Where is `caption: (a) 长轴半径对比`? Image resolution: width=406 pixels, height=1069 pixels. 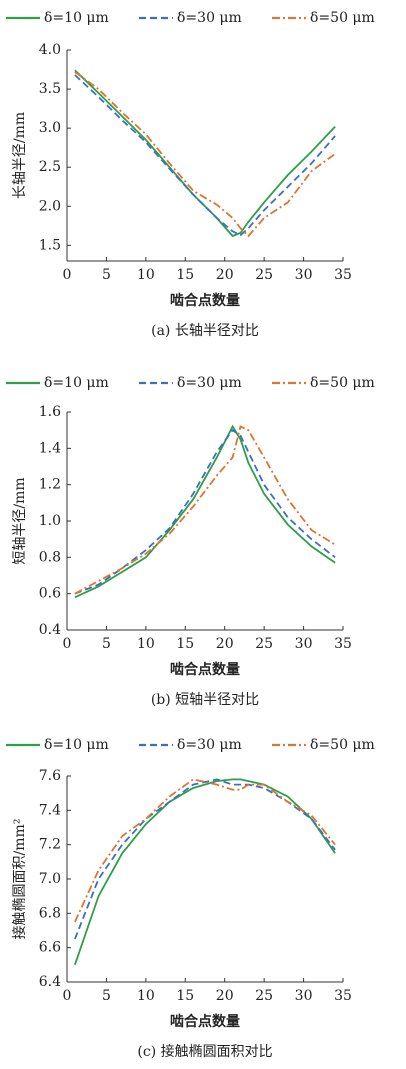 caption: (a) 长轴半径对比 is located at coordinates (205, 331).